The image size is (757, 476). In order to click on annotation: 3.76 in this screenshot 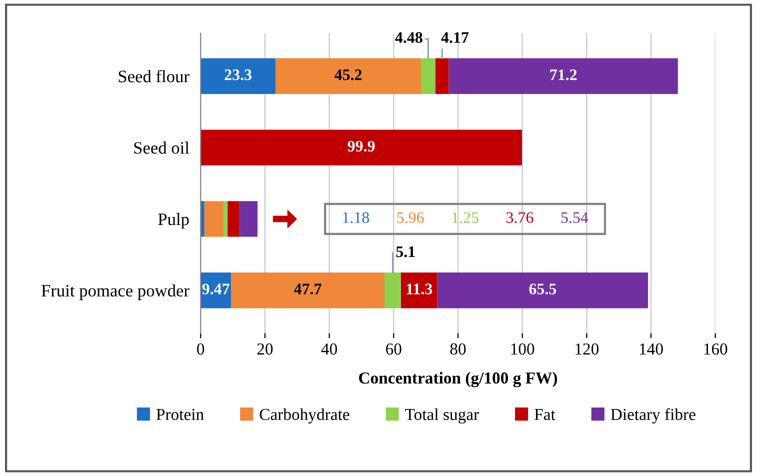, I will do `click(520, 218)`.